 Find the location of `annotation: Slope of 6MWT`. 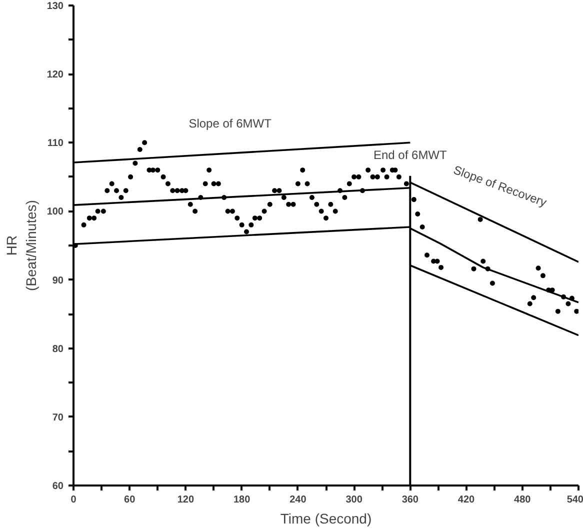

annotation: Slope of 6MWT is located at coordinates (230, 123).